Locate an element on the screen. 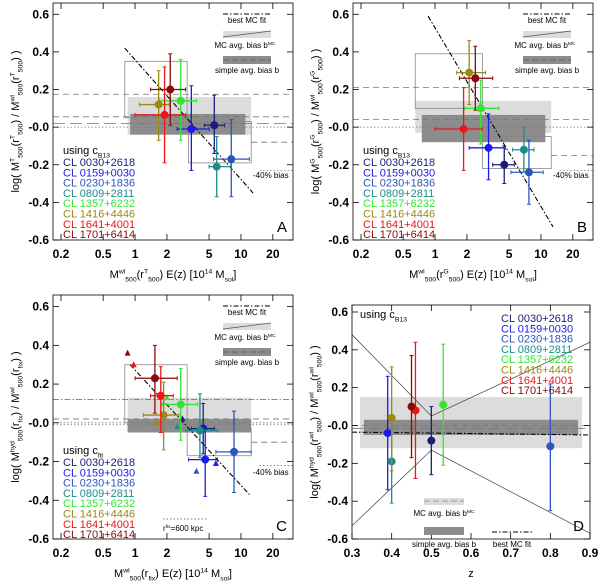  x-axis-label: z is located at coordinates (471, 574).